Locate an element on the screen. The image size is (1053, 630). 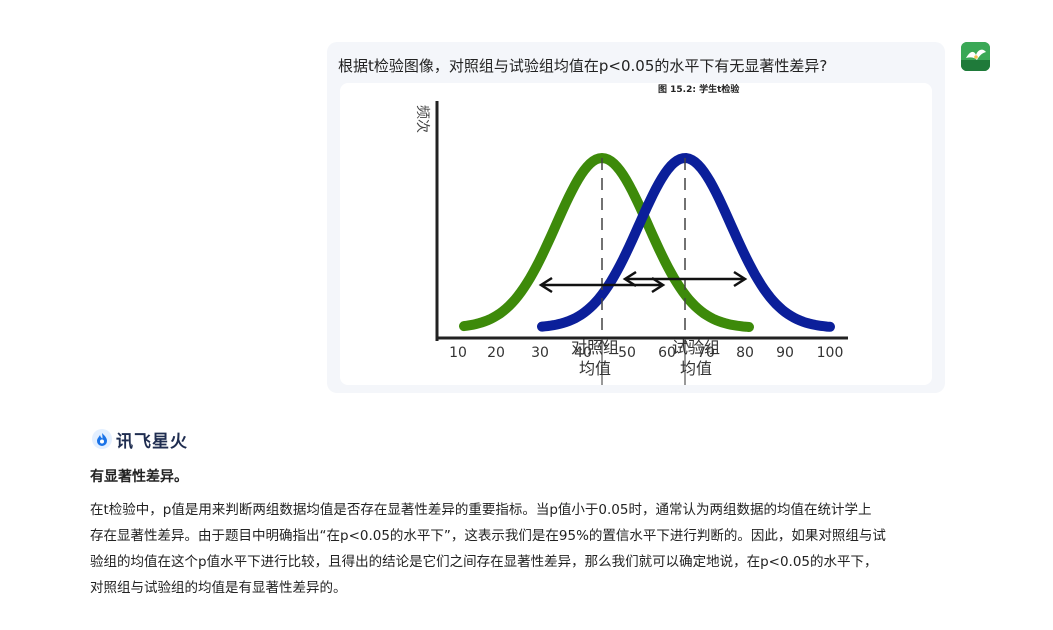
figure-caption: 图 15.2: 学生t检验 is located at coordinates (699, 89).